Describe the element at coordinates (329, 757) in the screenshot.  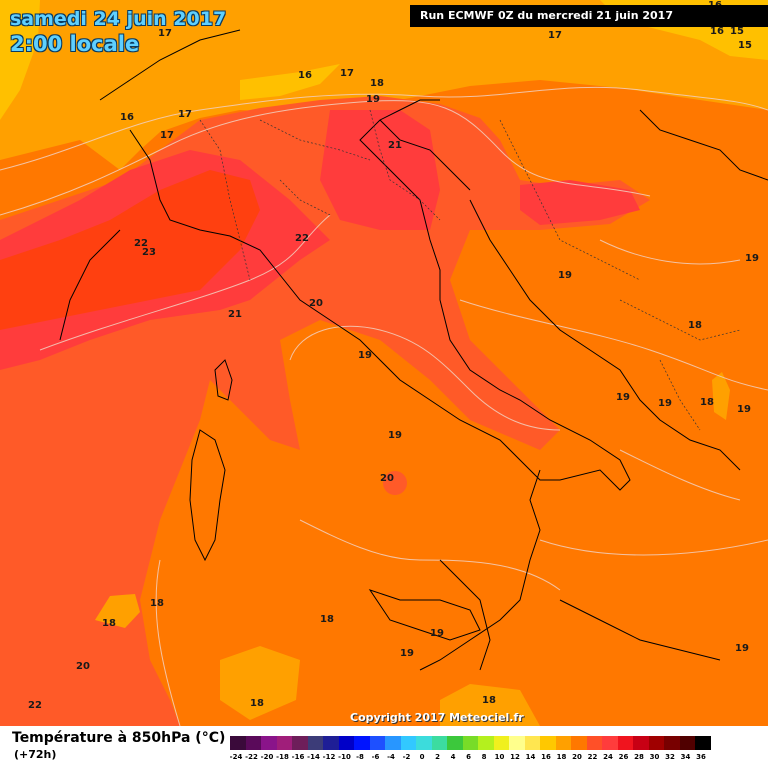
I see `scale-tick: -12` at that location.